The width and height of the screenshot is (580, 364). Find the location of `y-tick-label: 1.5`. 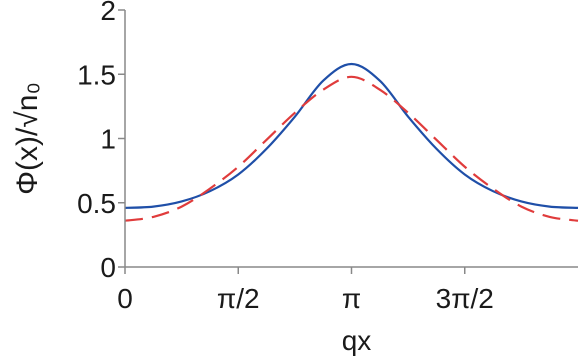

y-tick-label: 1.5 is located at coordinates (96, 74).